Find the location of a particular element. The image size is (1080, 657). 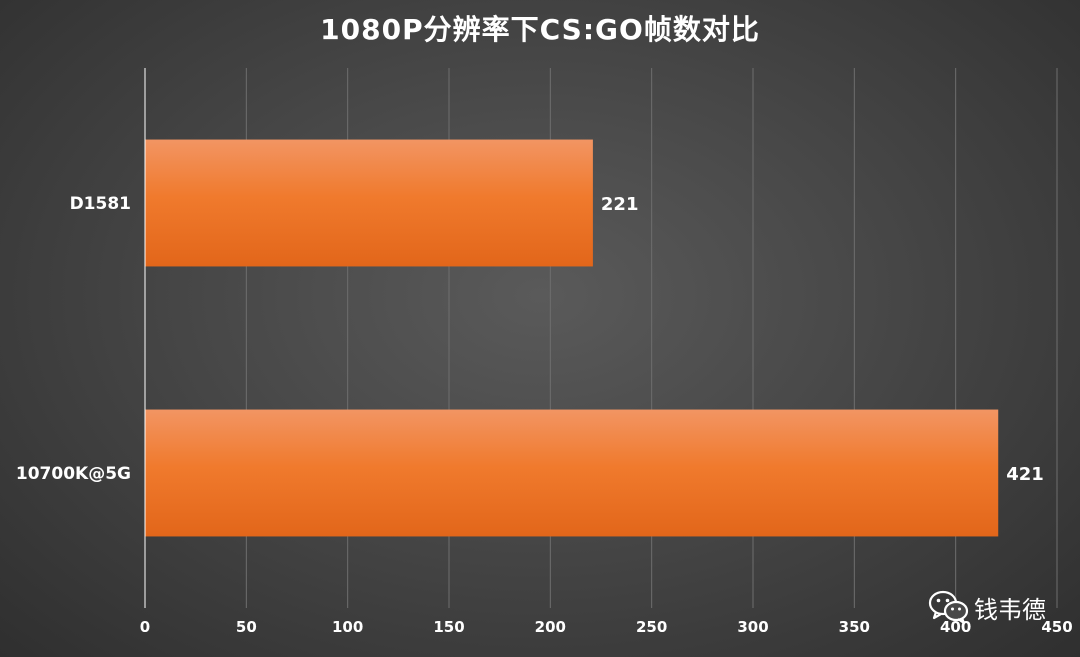

x-tick-label: 150 is located at coordinates (448, 627).